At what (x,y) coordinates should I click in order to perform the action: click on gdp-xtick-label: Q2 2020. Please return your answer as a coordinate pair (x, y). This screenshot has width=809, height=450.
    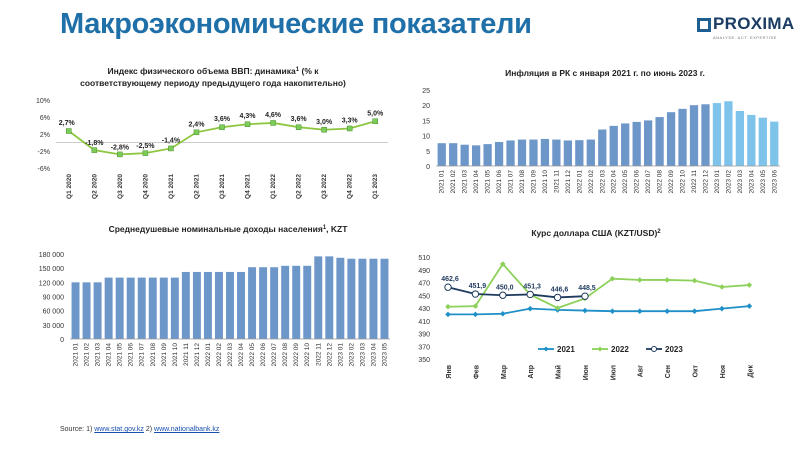
    Looking at the image, I should click on (94, 186).